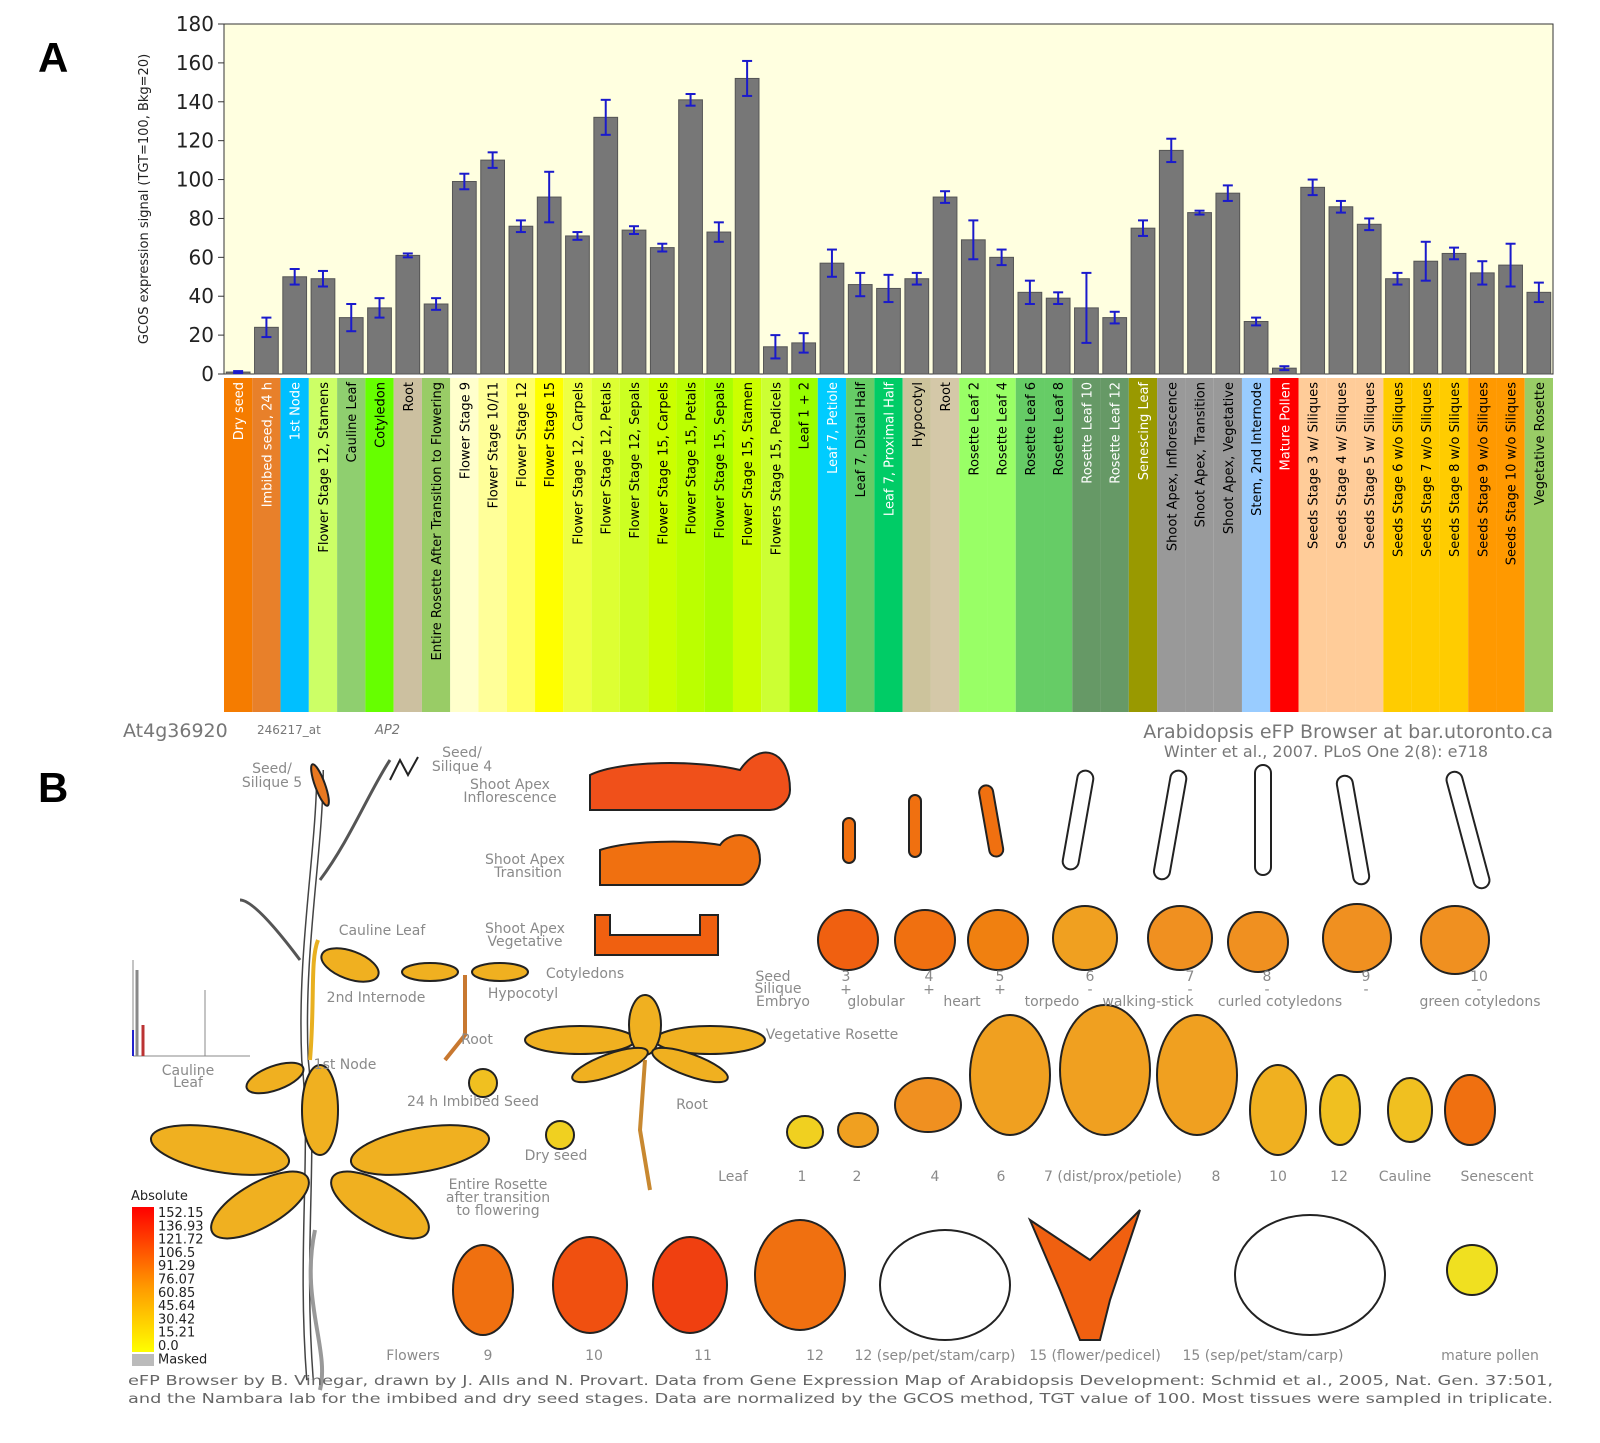  Describe the element at coordinates (195, 180) in the screenshot. I see `y-tick-label: 100` at that location.